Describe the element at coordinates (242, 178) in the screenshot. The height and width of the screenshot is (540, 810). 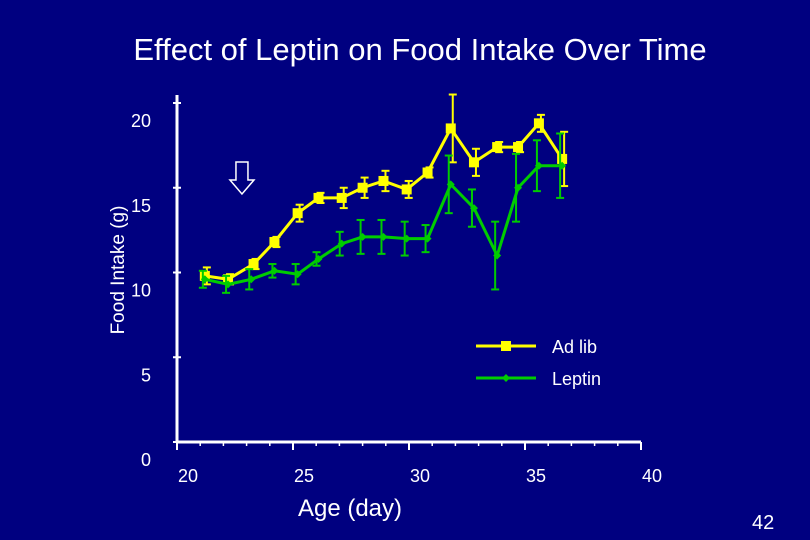
I see `down-arrow-icon` at that location.